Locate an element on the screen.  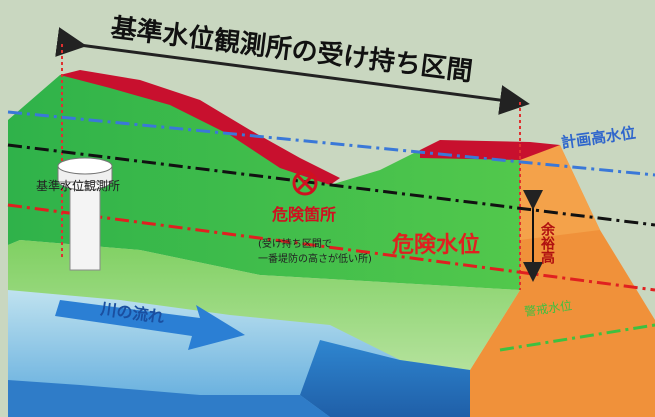
freeboard-label: 余裕高 is located at coordinates (547, 243).